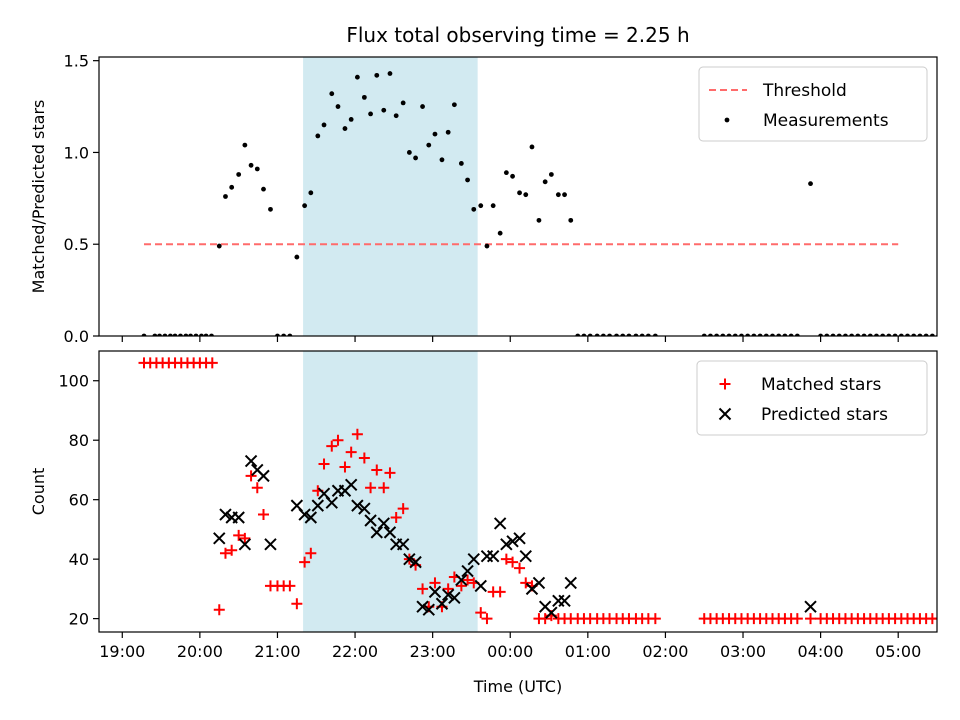 The height and width of the screenshot is (720, 960). What do you see at coordinates (821, 385) in the screenshot?
I see `legend-label: Matched stars` at bounding box center [821, 385].